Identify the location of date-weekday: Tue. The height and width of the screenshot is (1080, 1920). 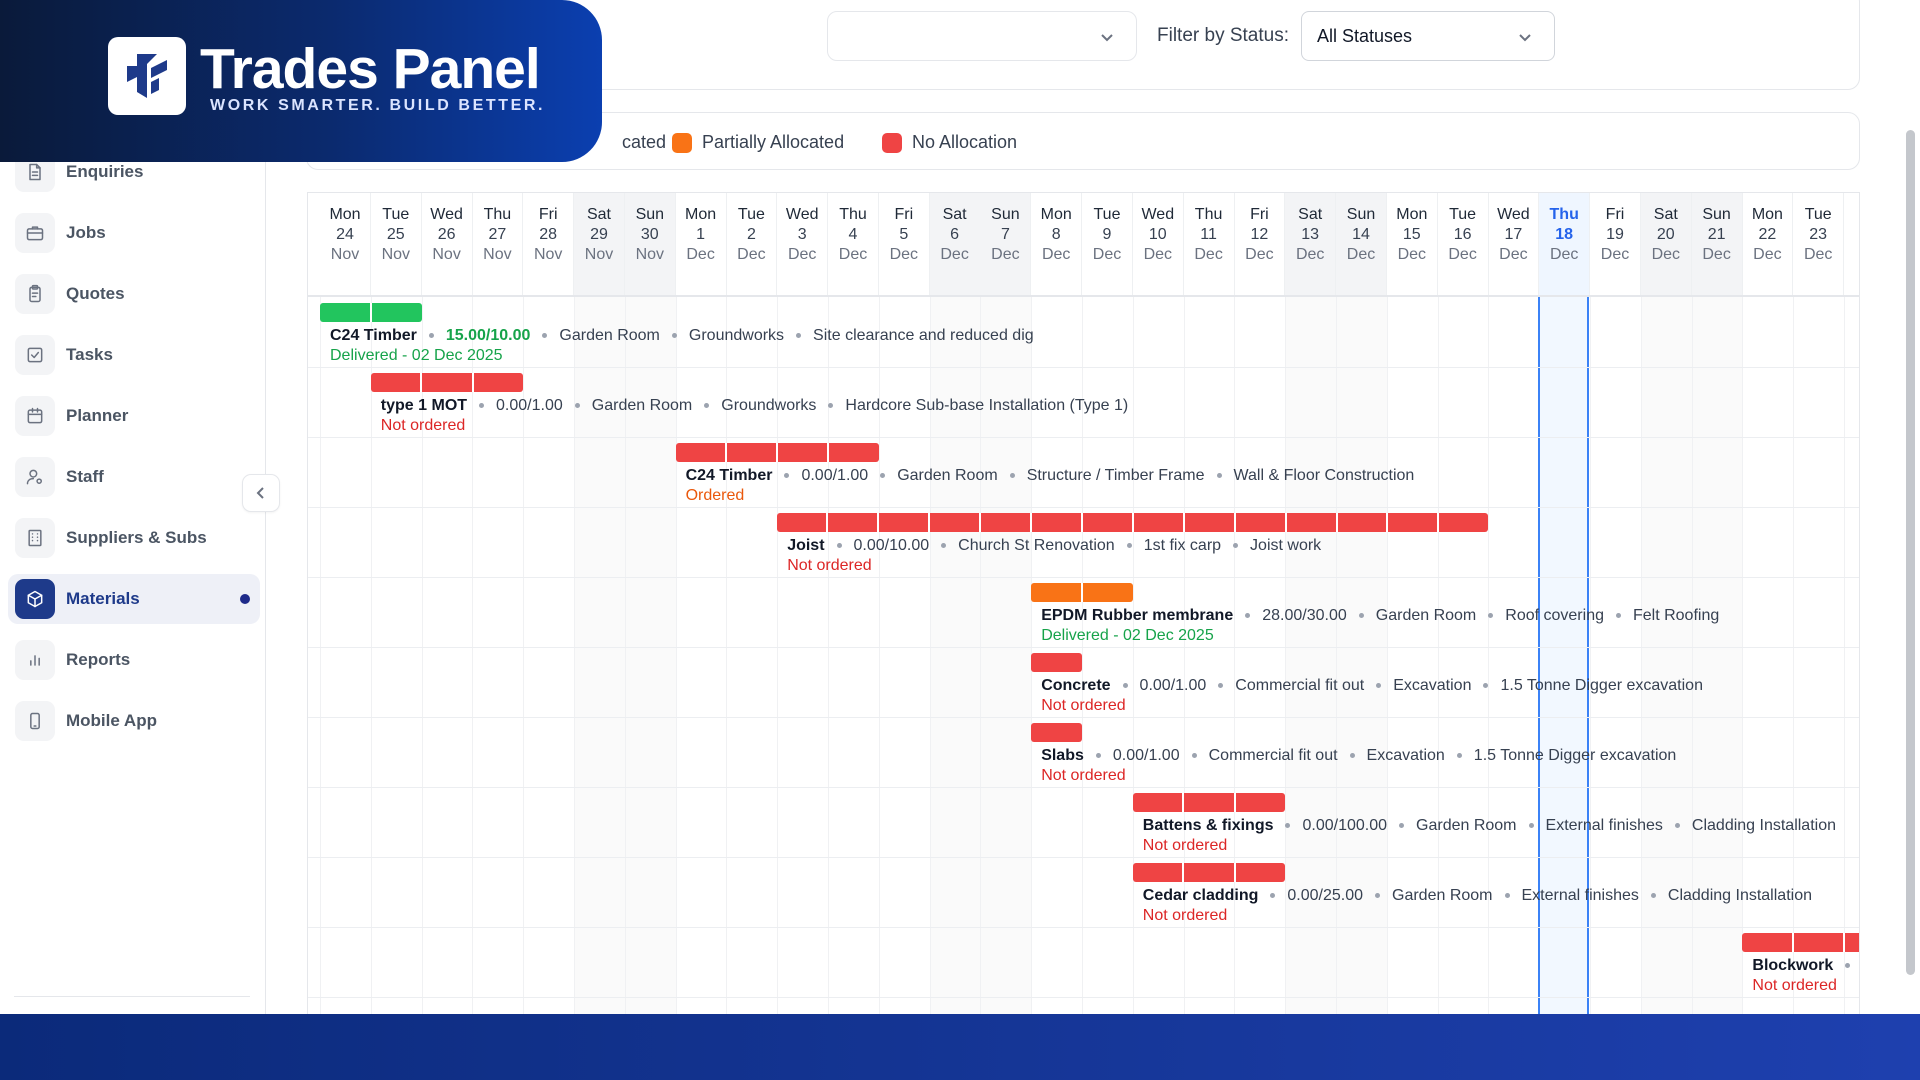
(1107, 214).